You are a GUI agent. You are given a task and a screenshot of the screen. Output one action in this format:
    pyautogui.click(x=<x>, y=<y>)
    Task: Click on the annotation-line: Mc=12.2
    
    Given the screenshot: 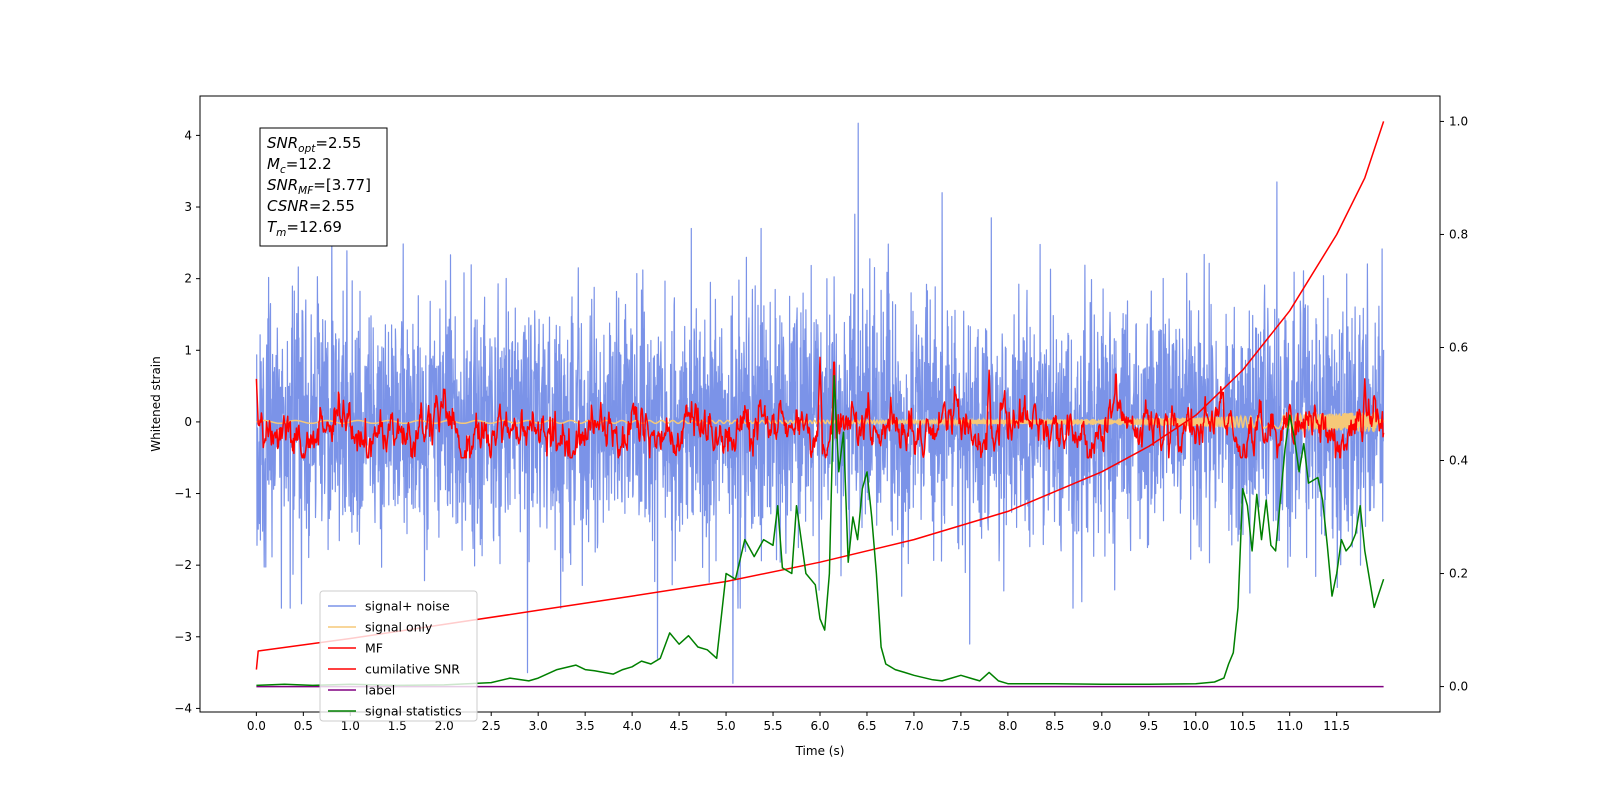 What is the action you would take?
    pyautogui.click(x=299, y=165)
    